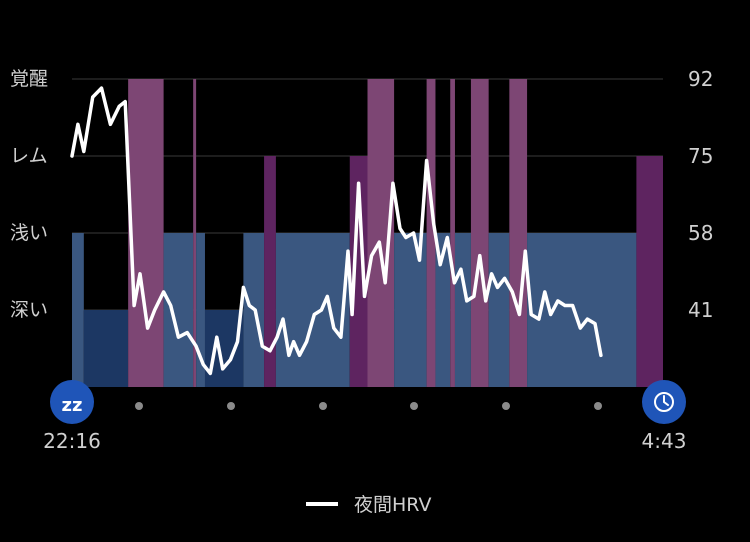  What do you see at coordinates (72, 441) in the screenshot?
I see `x-start-label: 22:16` at bounding box center [72, 441].